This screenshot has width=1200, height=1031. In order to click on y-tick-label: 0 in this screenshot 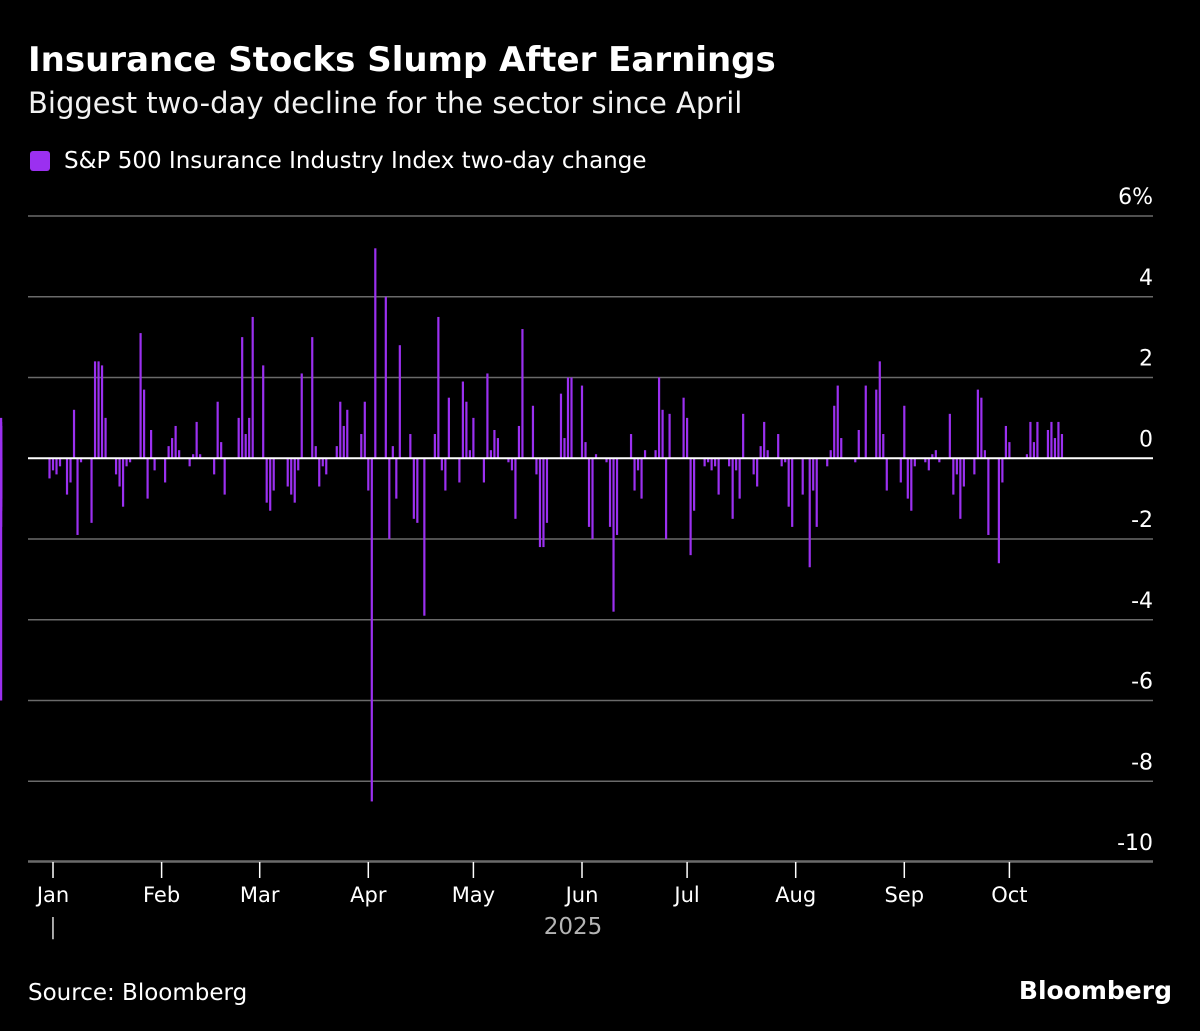, I will do `click(1146, 439)`.